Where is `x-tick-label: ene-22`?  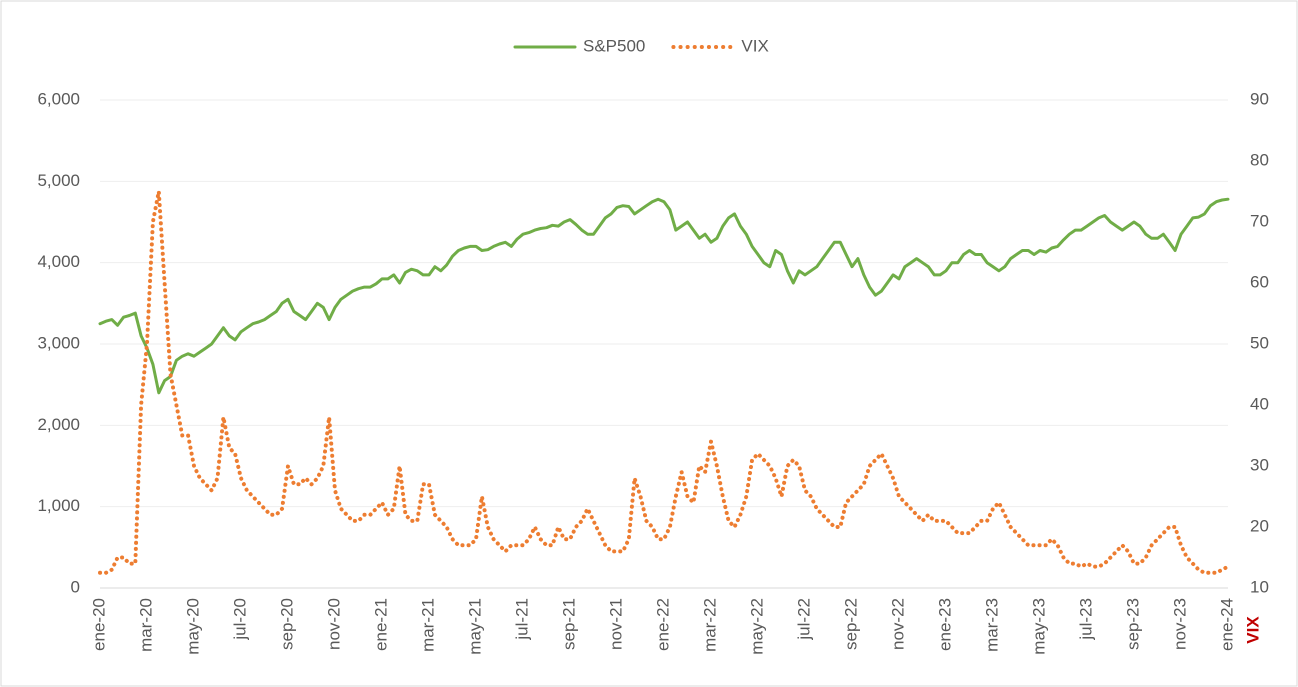 x-tick-label: ene-22 is located at coordinates (662, 624).